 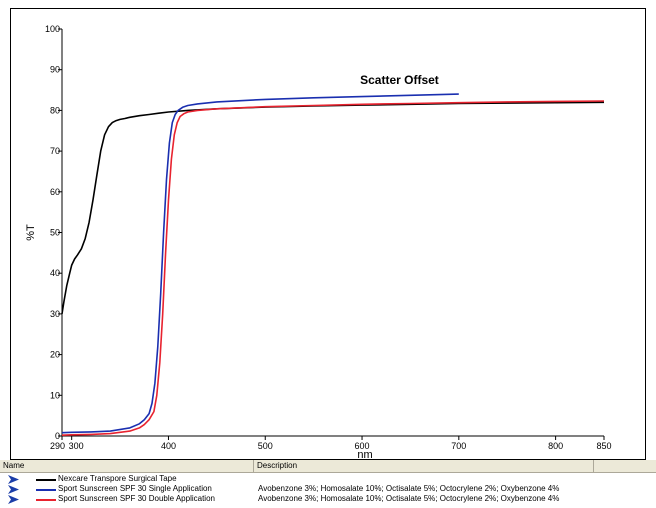 What do you see at coordinates (31, 232) in the screenshot?
I see `y-axis-label: %T` at bounding box center [31, 232].